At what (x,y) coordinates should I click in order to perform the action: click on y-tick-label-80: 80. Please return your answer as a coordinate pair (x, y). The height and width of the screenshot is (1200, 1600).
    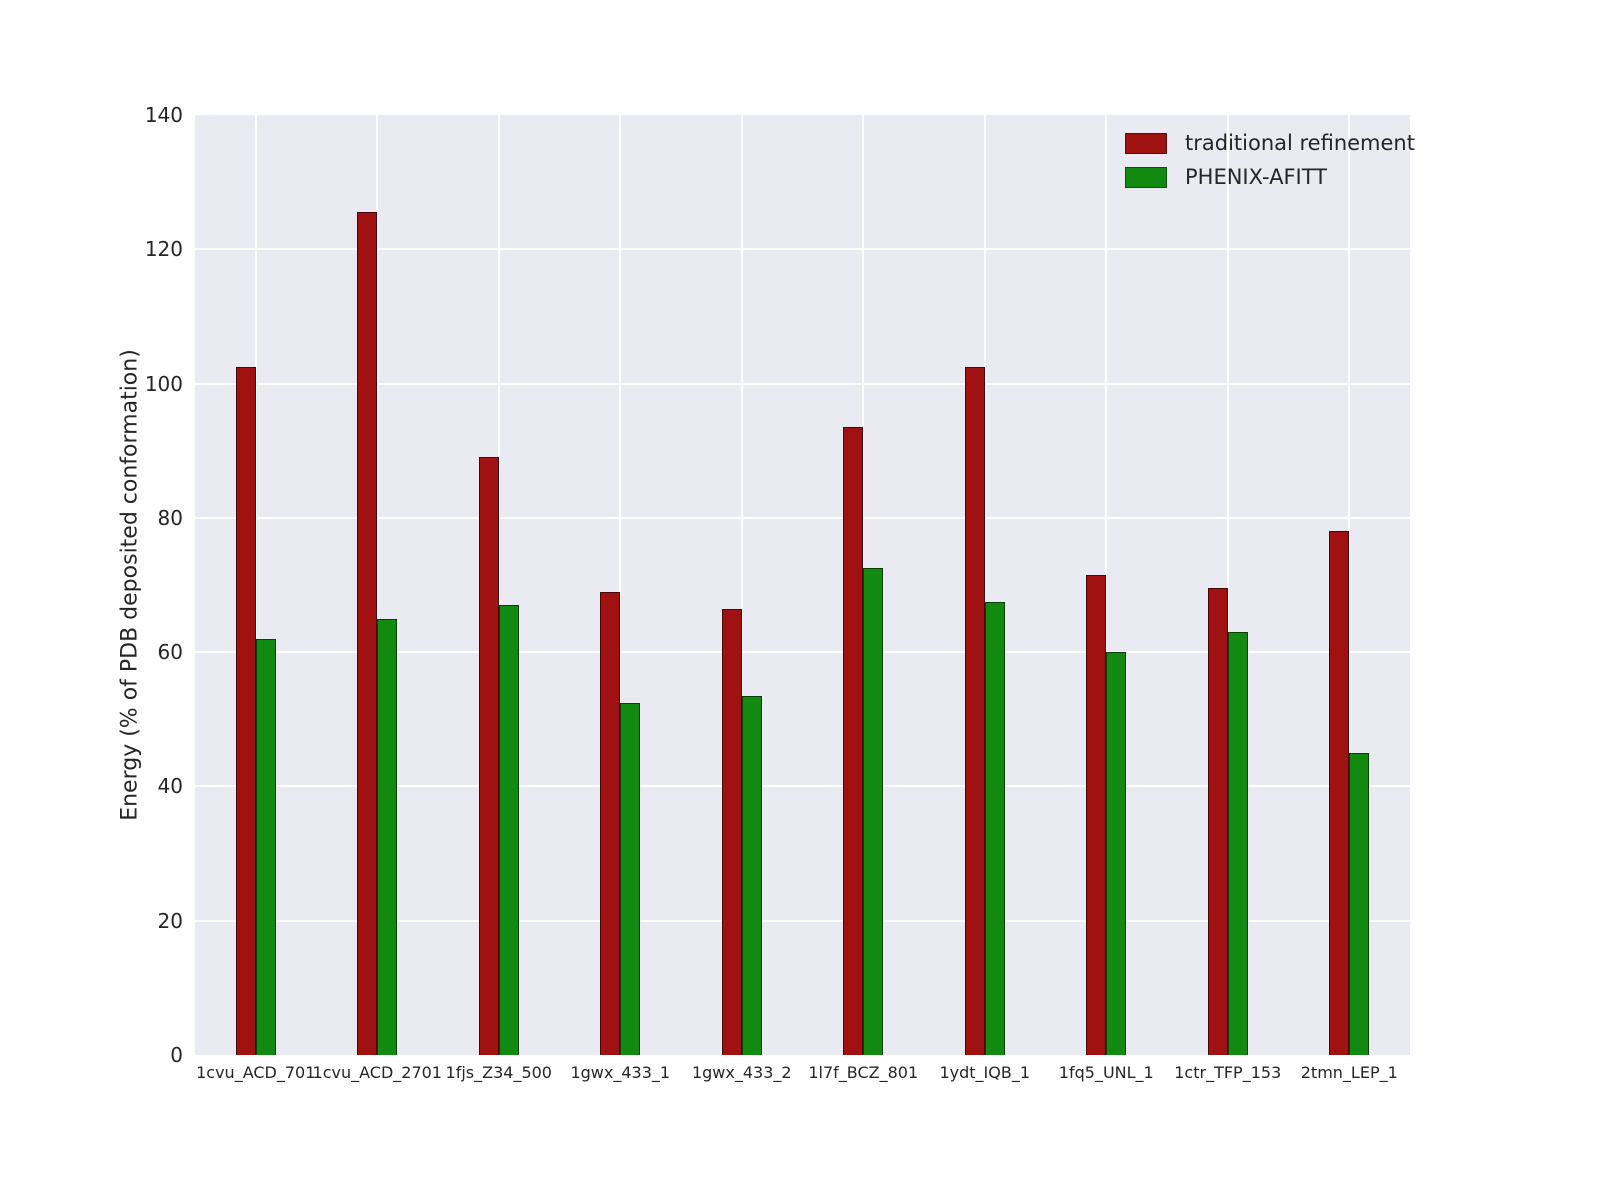
    Looking at the image, I should click on (170, 517).